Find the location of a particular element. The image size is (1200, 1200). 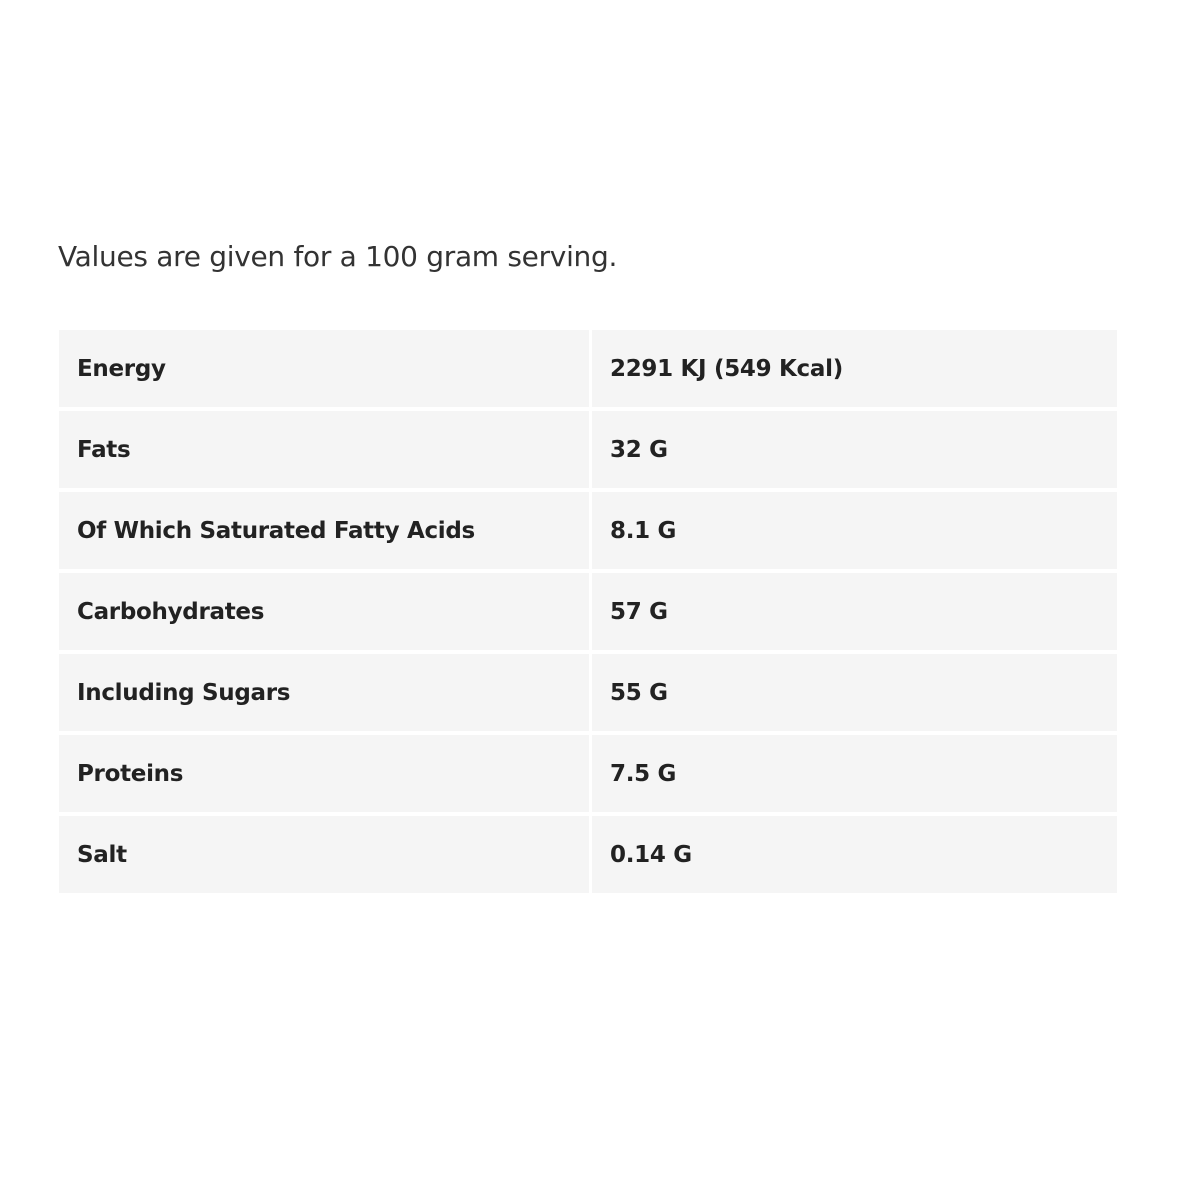

nutrient-value: 32 G is located at coordinates (854, 449).